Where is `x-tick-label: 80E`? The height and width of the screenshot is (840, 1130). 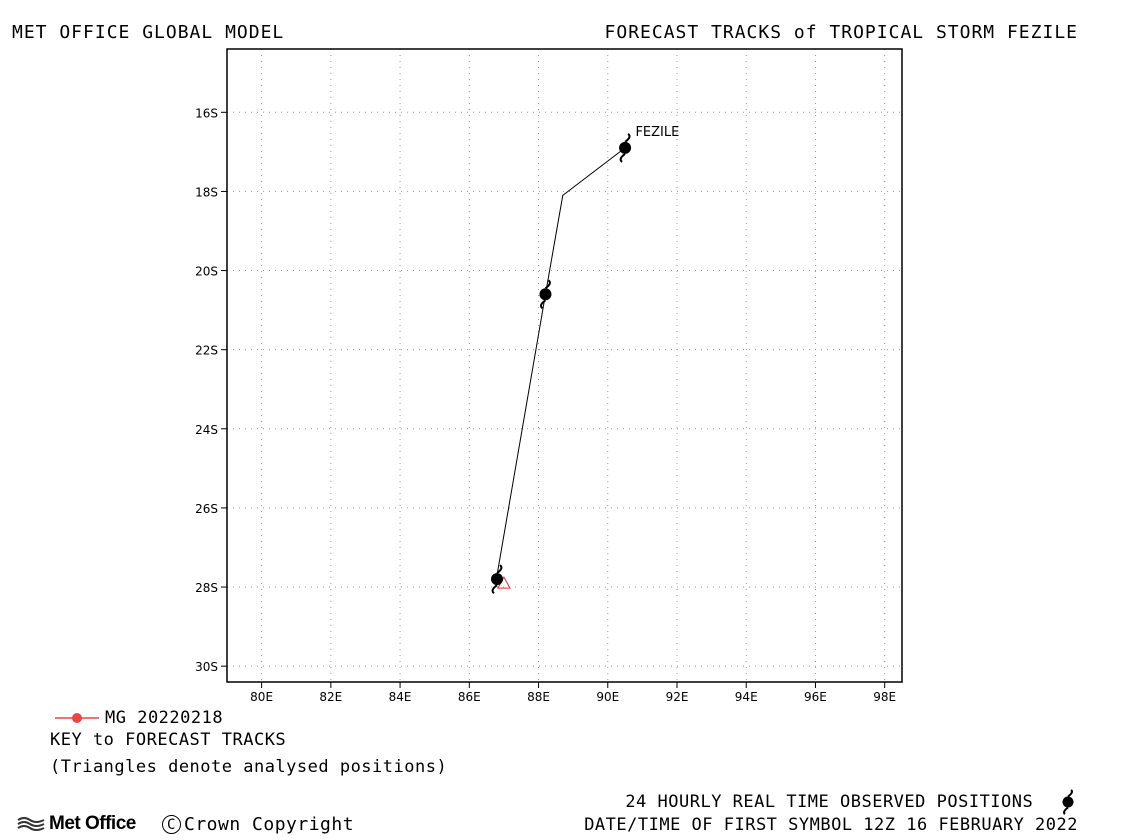 x-tick-label: 80E is located at coordinates (261, 697).